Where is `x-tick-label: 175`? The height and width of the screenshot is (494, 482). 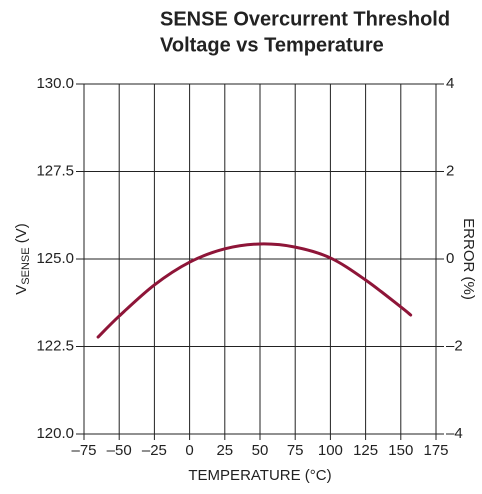 x-tick-label: 175 is located at coordinates (435, 450).